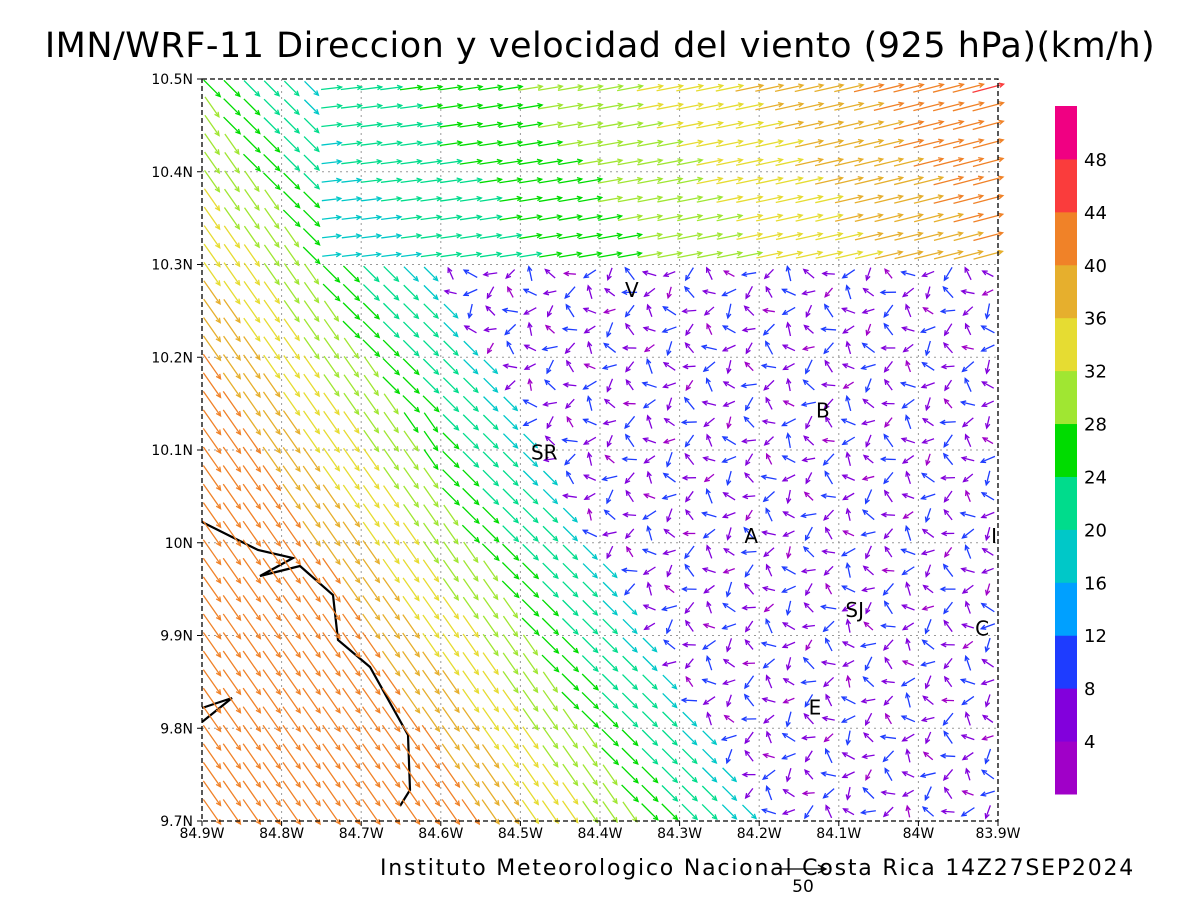 Image resolution: width=1200 pixels, height=900 pixels. I want to click on x-tick-label: 84.6W, so click(440, 834).